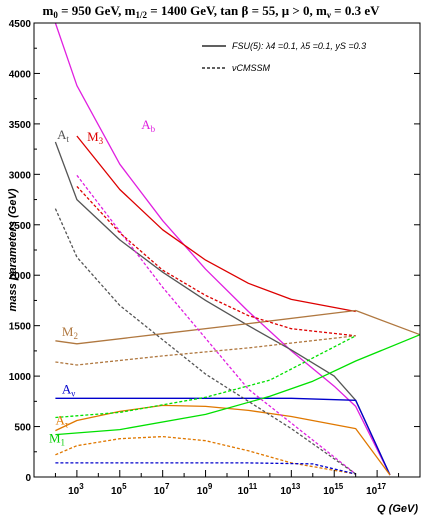  What do you see at coordinates (28, 478) in the screenshot?
I see `y-tick-label: 0` at bounding box center [28, 478].